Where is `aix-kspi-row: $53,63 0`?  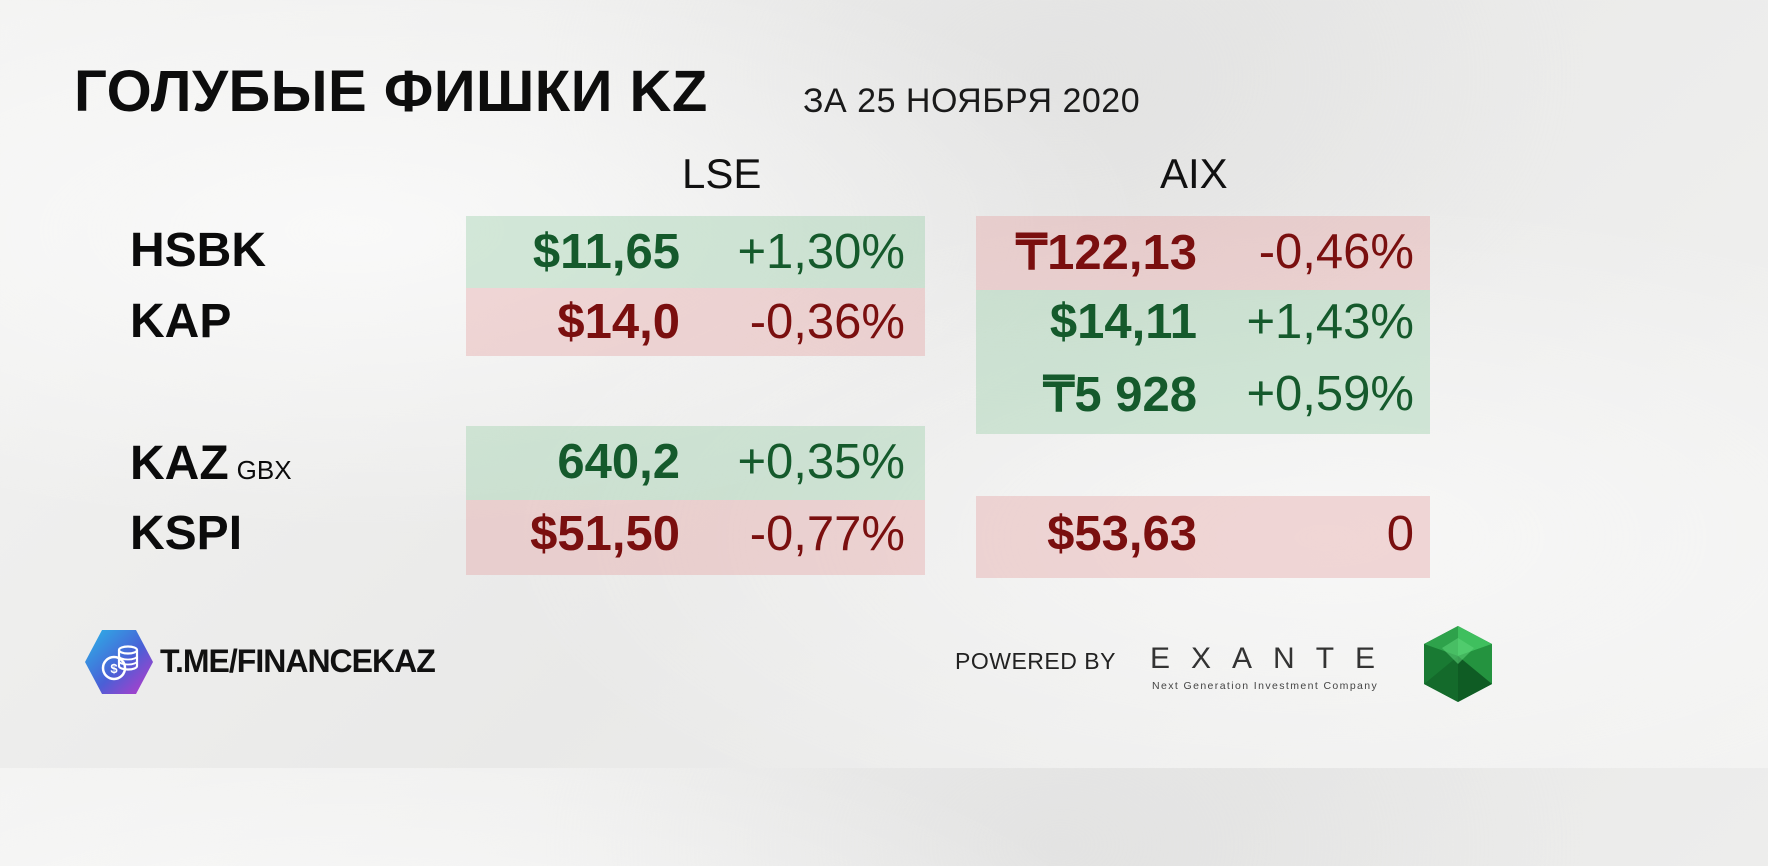 aix-kspi-row: $53,63 0 is located at coordinates (1203, 537).